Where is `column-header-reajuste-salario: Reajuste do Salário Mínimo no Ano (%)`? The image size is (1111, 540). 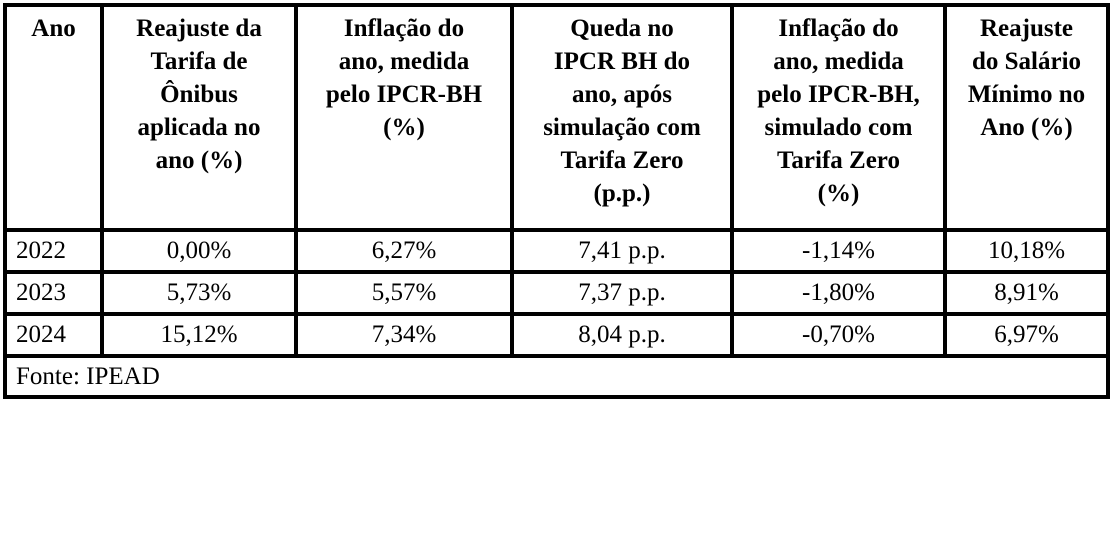 column-header-reajuste-salario: Reajuste do Salário Mínimo no Ano (%) is located at coordinates (1028, 119).